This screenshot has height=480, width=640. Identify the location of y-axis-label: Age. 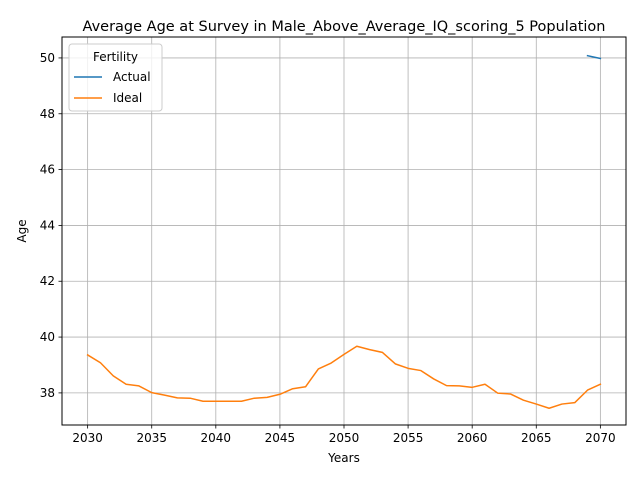
(22, 230).